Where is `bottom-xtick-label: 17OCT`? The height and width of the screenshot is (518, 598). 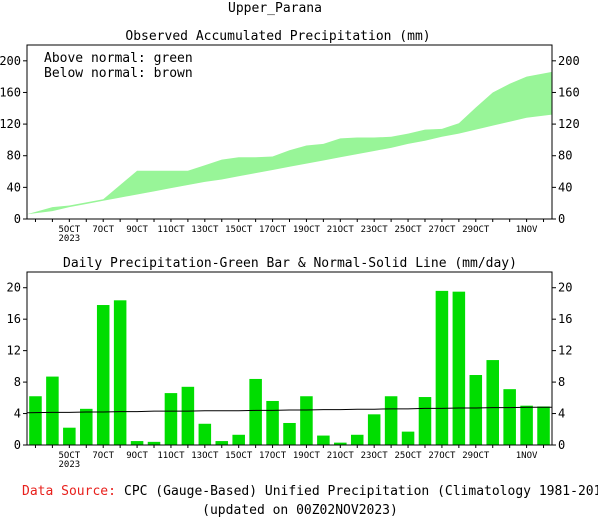 bottom-xtick-label: 17OCT is located at coordinates (273, 456).